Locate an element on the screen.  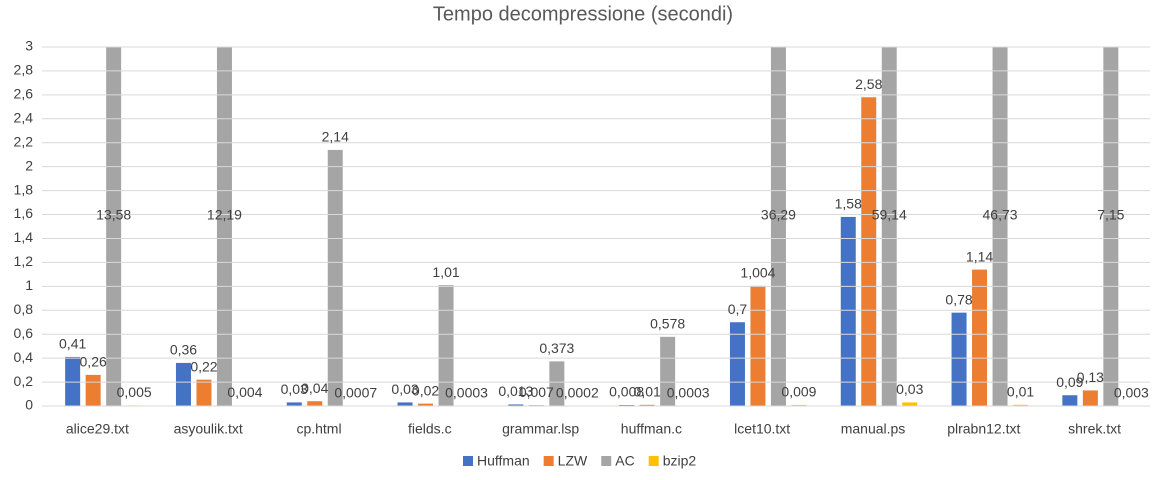
data-label: 0,09 is located at coordinates (1069, 382).